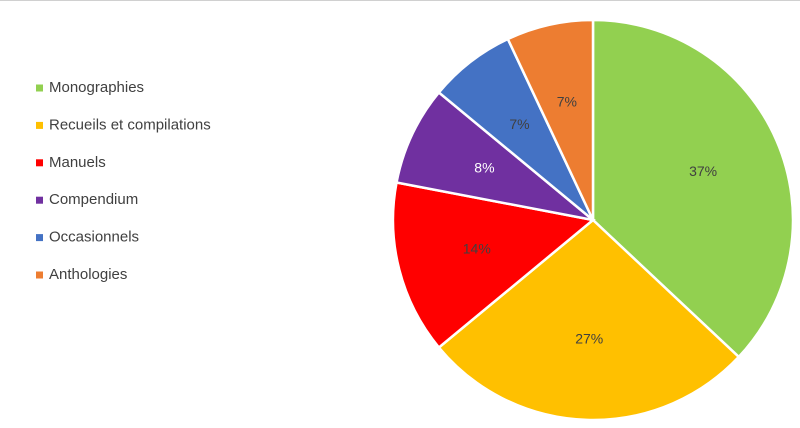 The image size is (800, 428). What do you see at coordinates (94, 237) in the screenshot?
I see `legend-label: Occasionnels` at bounding box center [94, 237].